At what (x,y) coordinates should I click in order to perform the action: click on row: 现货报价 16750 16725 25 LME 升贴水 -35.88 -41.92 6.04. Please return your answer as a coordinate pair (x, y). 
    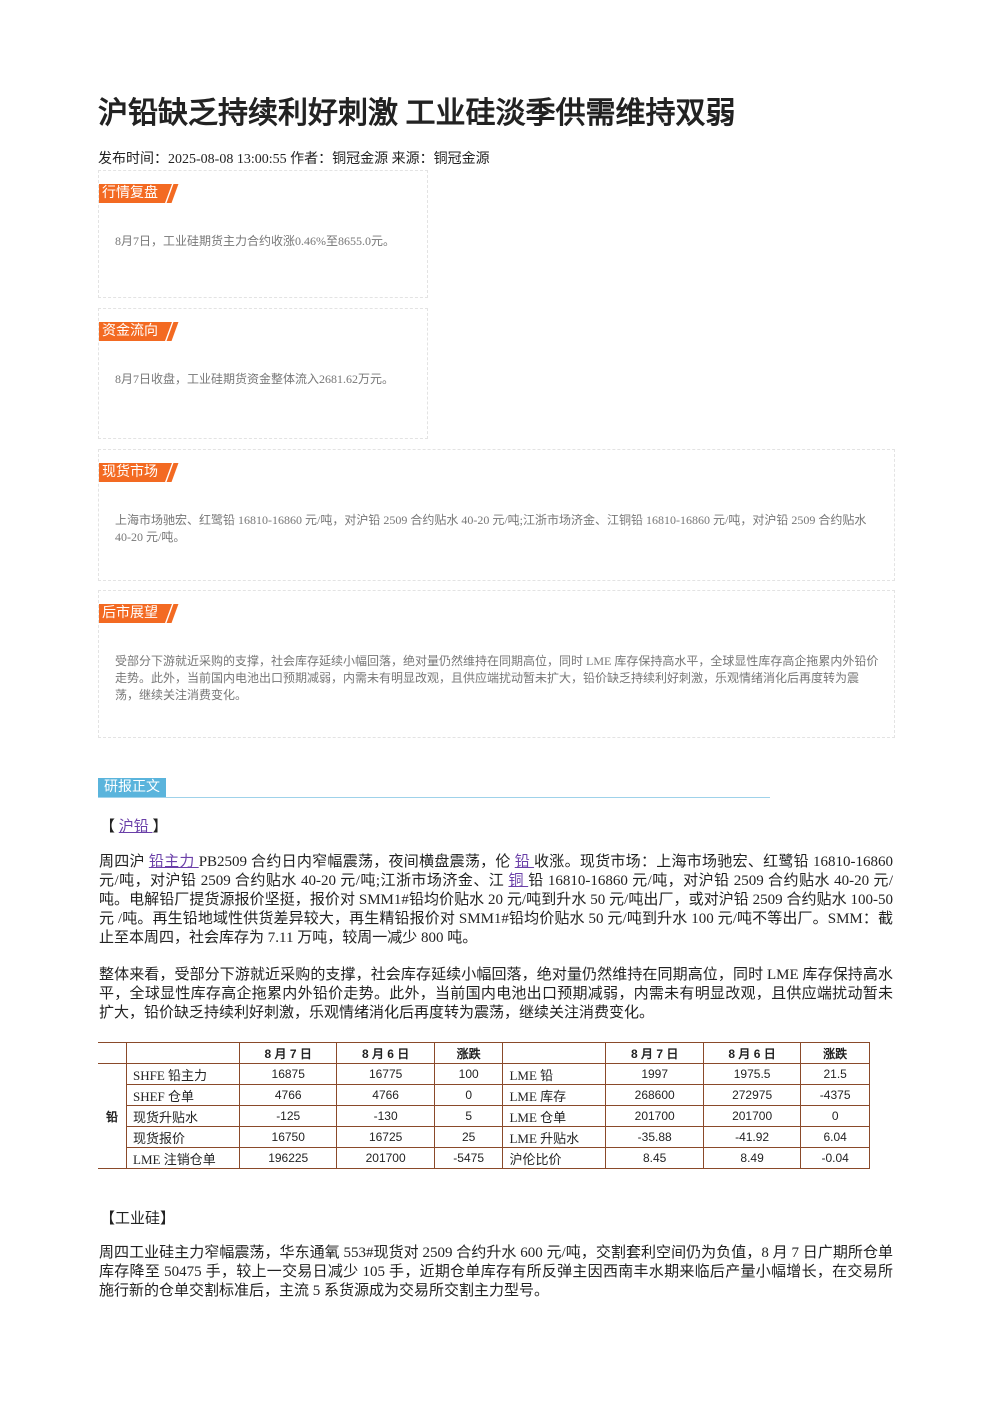
    Looking at the image, I should click on (484, 1137).